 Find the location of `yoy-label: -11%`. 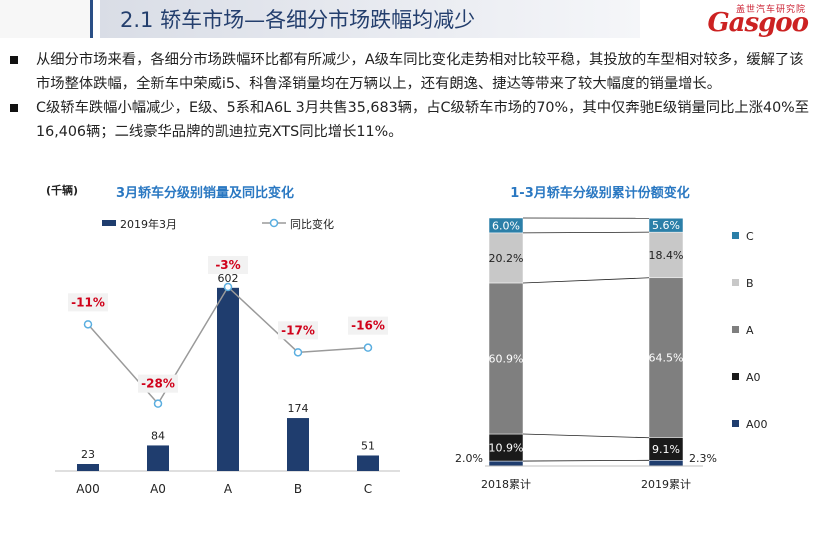

yoy-label: -11% is located at coordinates (88, 302).